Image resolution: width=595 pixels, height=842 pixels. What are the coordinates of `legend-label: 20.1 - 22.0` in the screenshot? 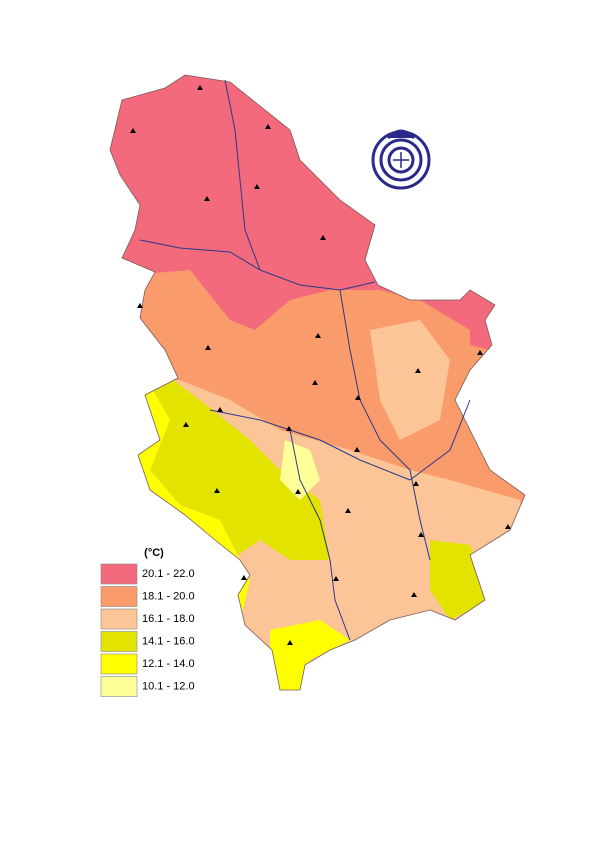 It's located at (168, 574).